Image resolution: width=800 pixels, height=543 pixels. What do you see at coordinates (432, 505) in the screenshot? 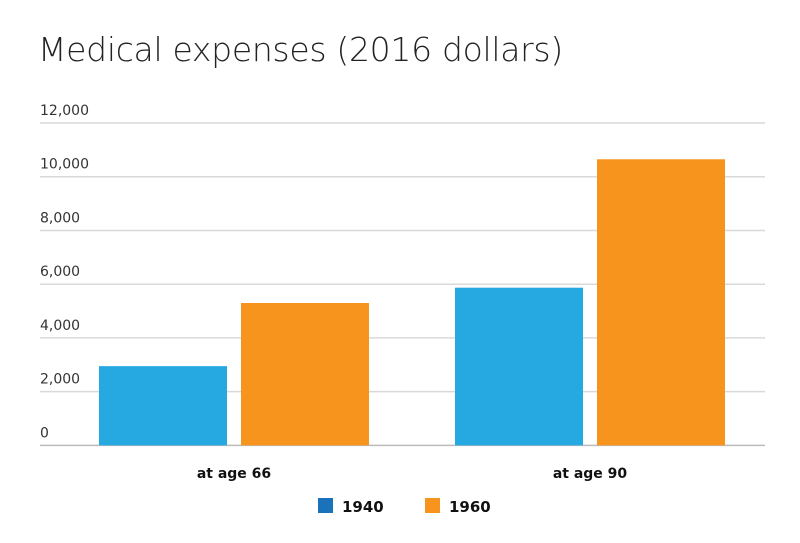
I see `legend-swatch-1960` at bounding box center [432, 505].